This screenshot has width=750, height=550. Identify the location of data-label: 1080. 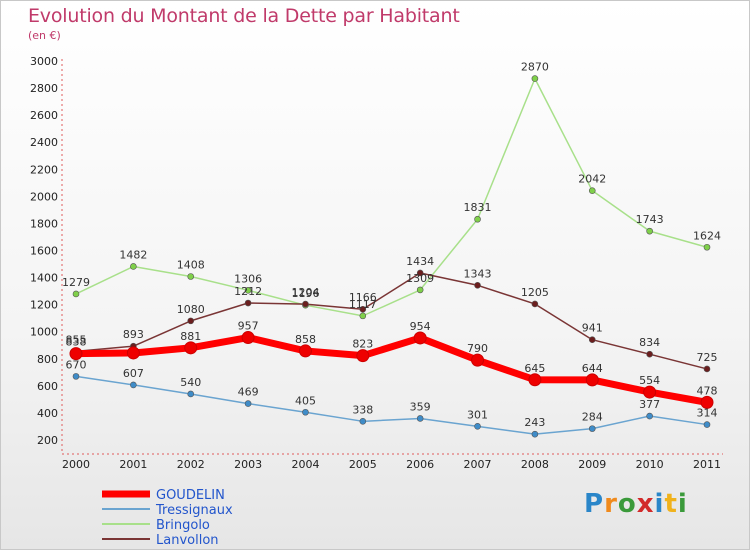
(191, 309).